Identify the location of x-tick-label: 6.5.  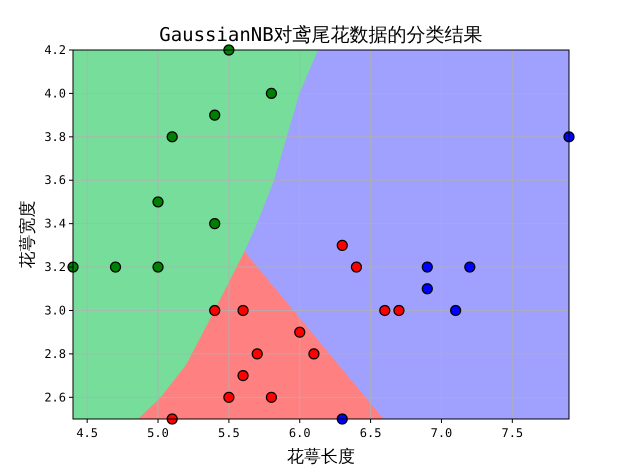
(371, 433).